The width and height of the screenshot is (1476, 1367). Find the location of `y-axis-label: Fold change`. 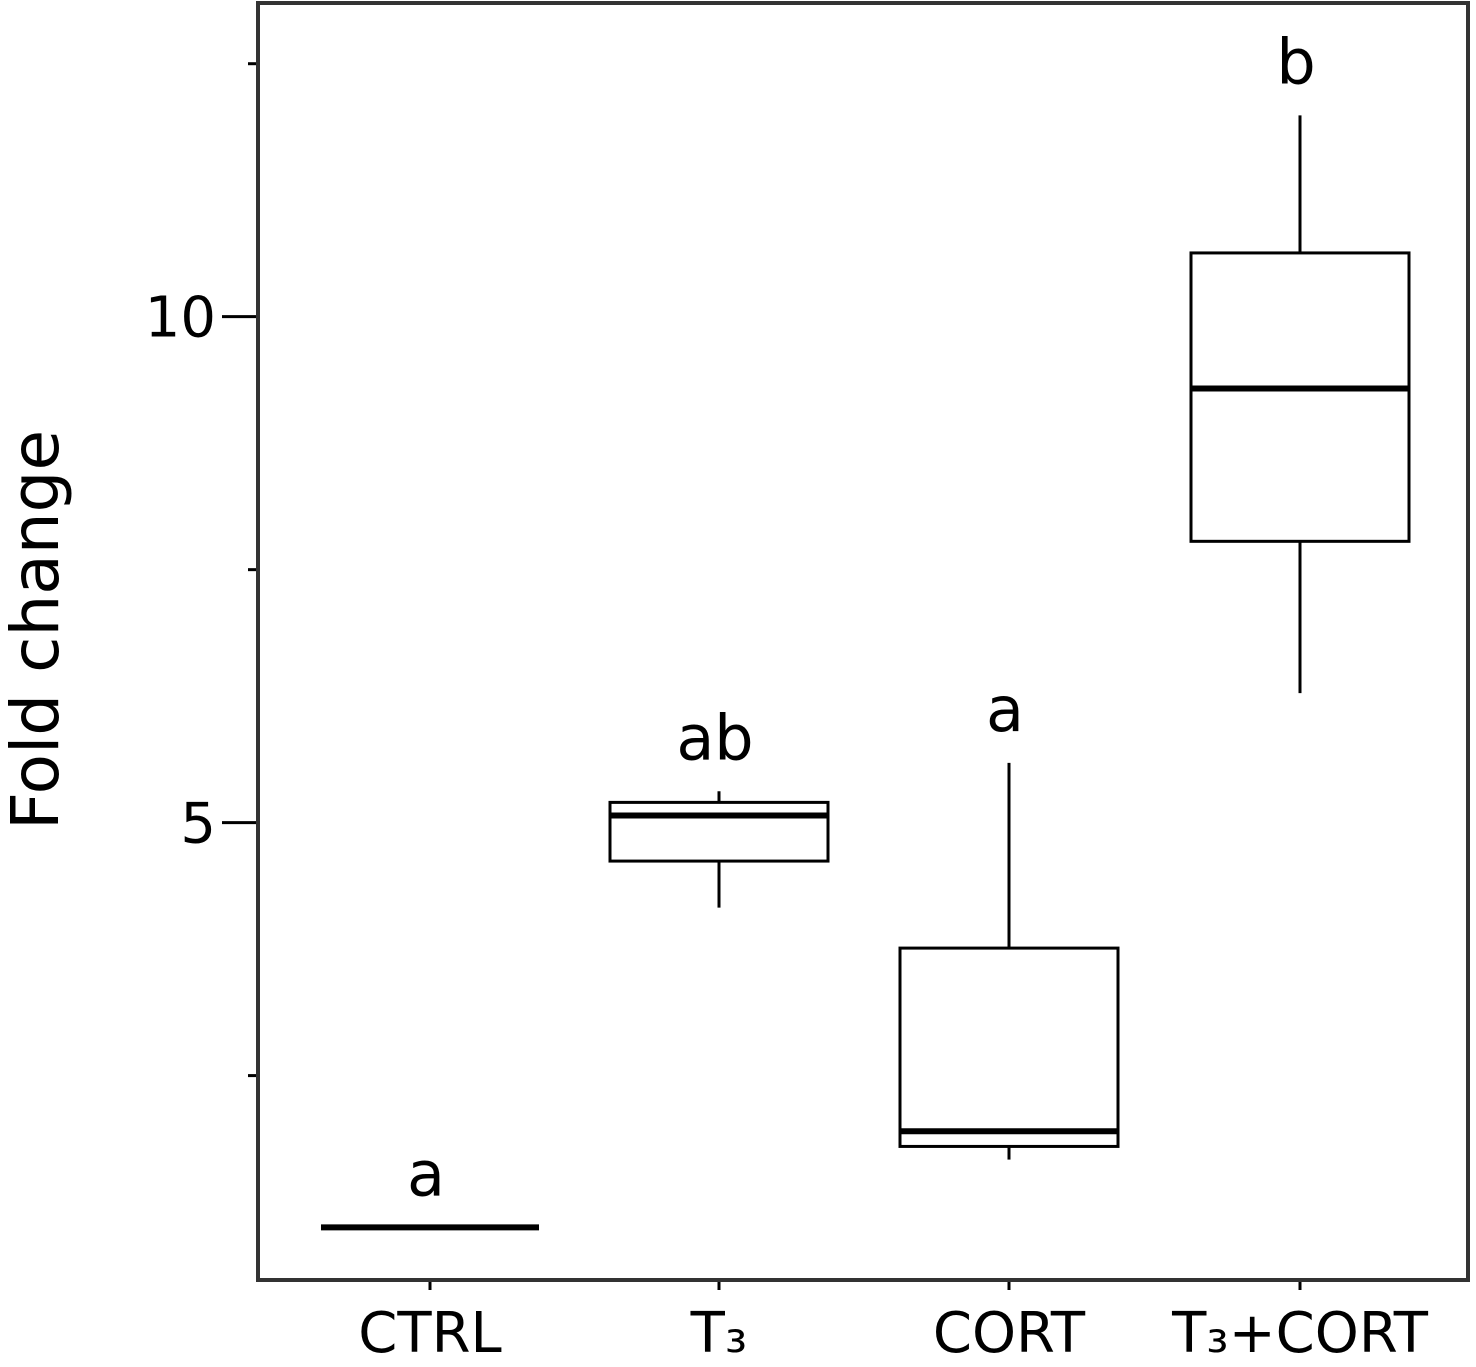

y-axis-label: Fold change is located at coordinates (37, 630).